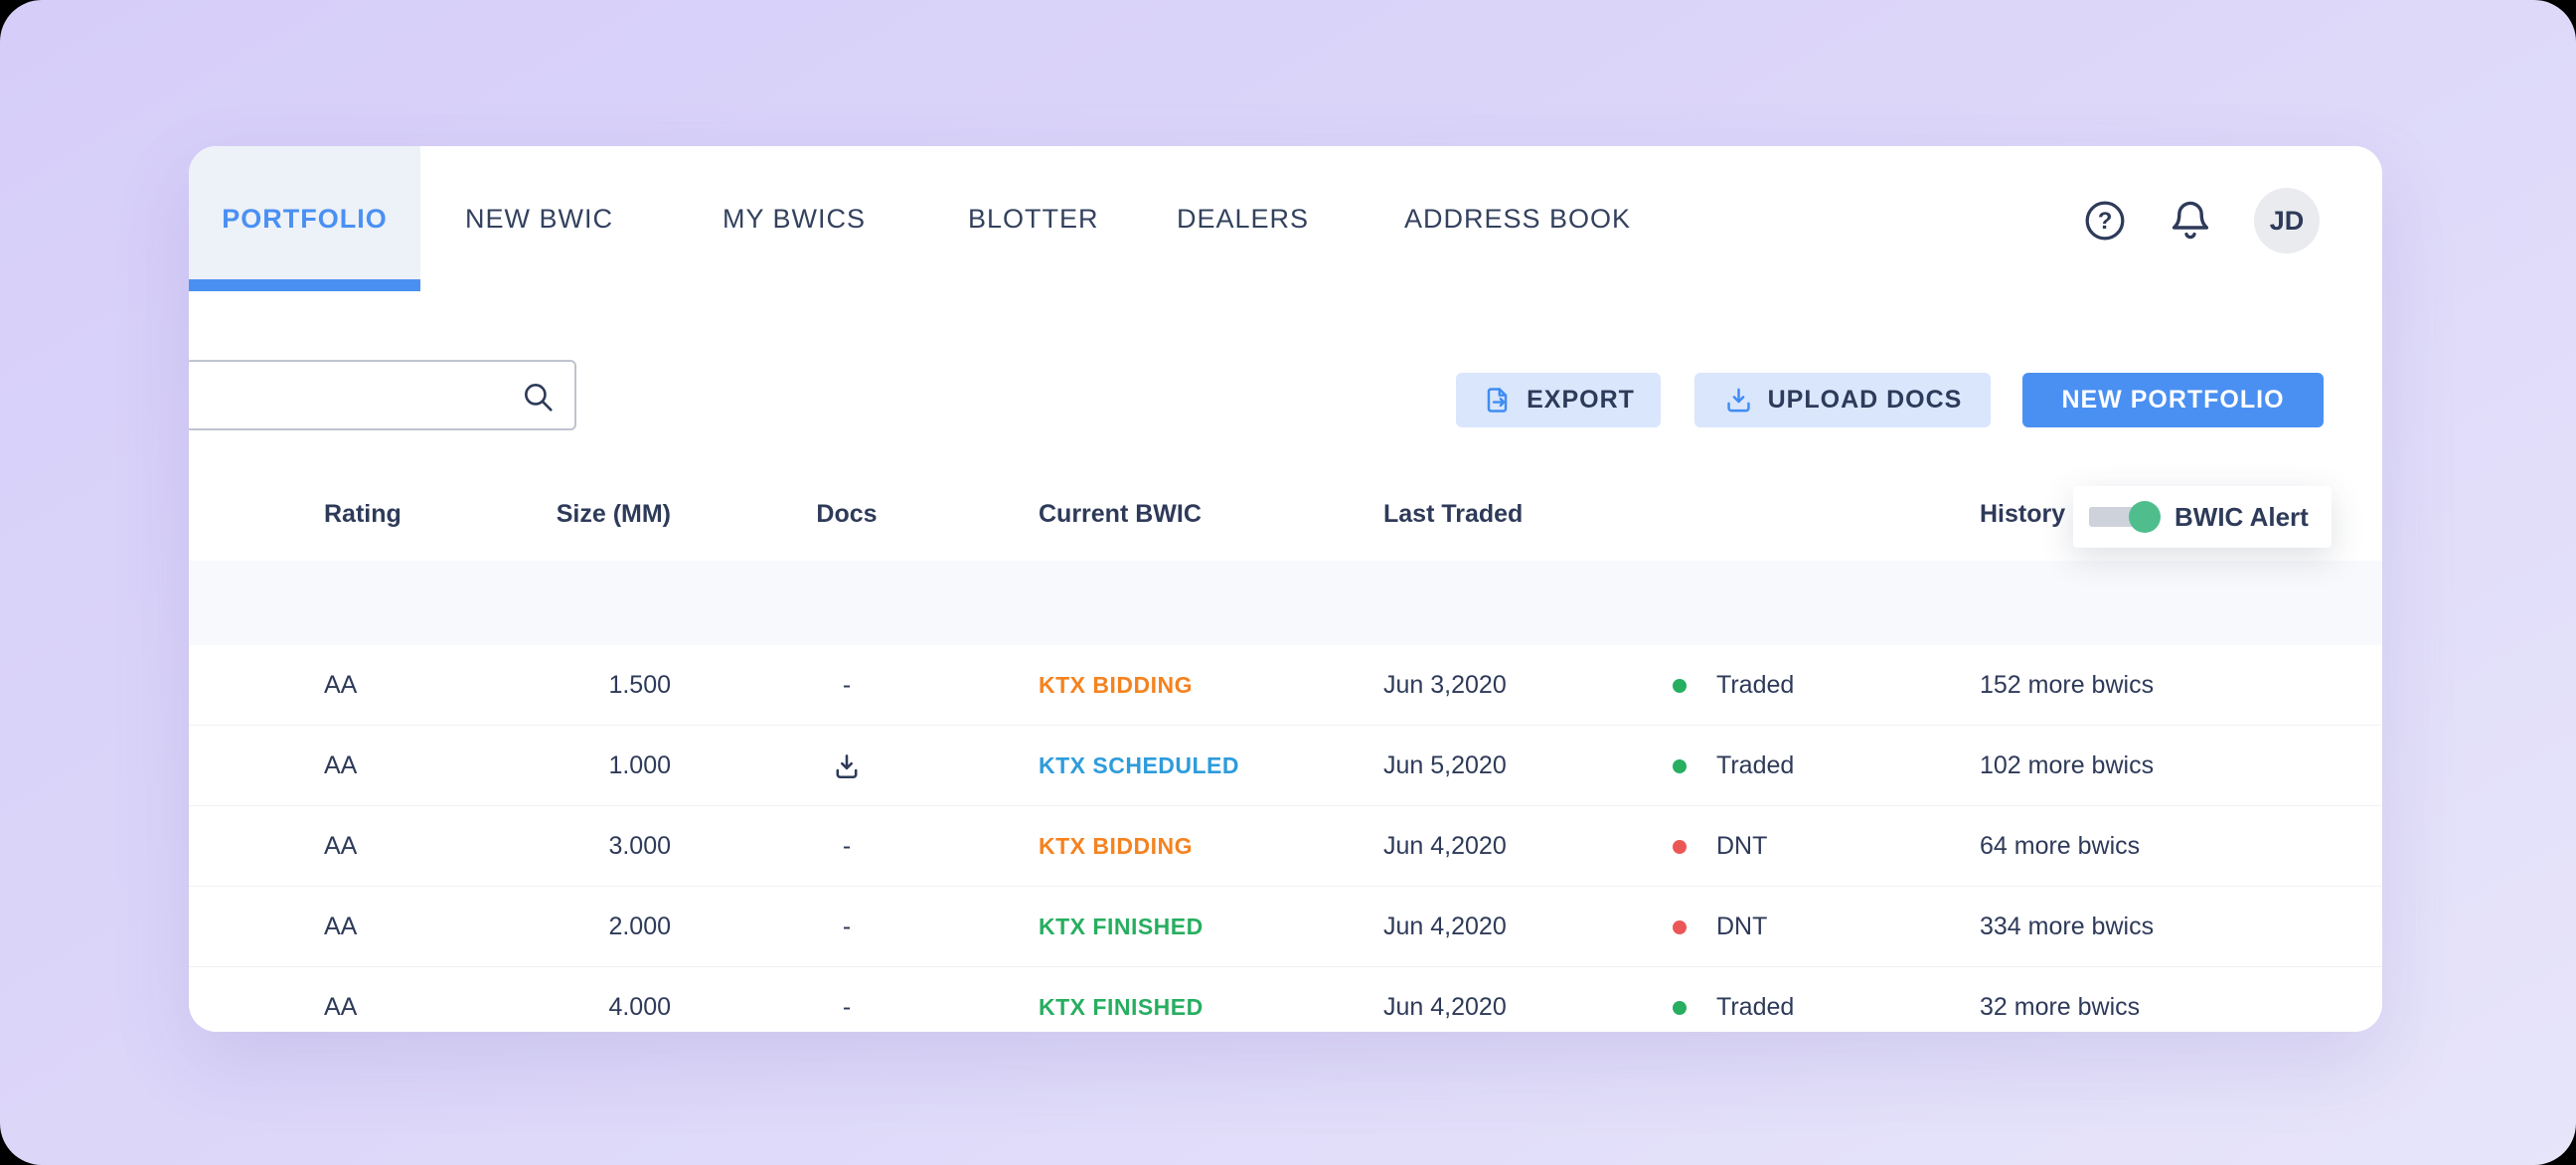  Describe the element at coordinates (1865, 400) in the screenshot. I see `upload-docs-label: UPLOAD DOCS` at that location.